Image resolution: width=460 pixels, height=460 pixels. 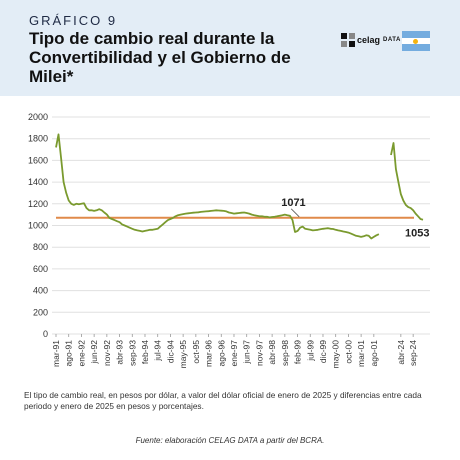 What do you see at coordinates (38, 160) in the screenshot?
I see `y-tick-label: 1600` at bounding box center [38, 160].